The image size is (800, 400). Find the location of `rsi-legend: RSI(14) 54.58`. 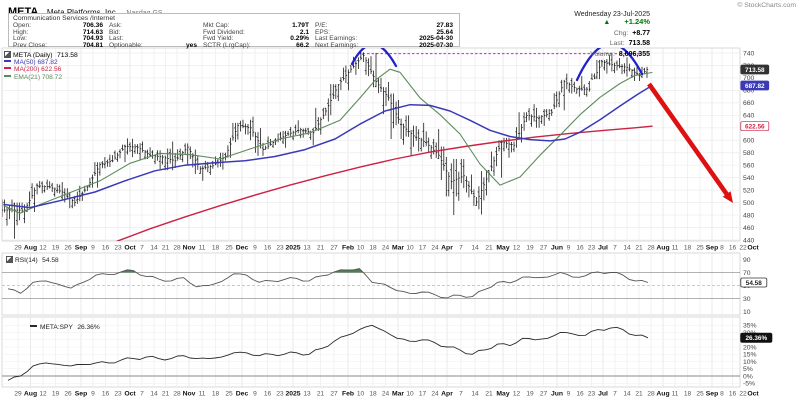

rsi-legend: RSI(14) 54.58 is located at coordinates (32, 259).